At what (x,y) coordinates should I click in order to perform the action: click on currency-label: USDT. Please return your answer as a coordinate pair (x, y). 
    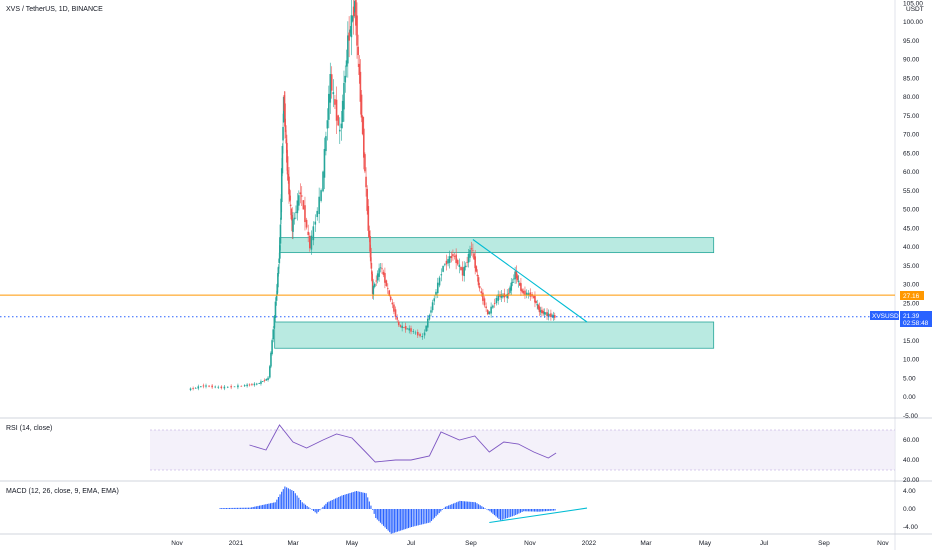
    Looking at the image, I should click on (915, 9).